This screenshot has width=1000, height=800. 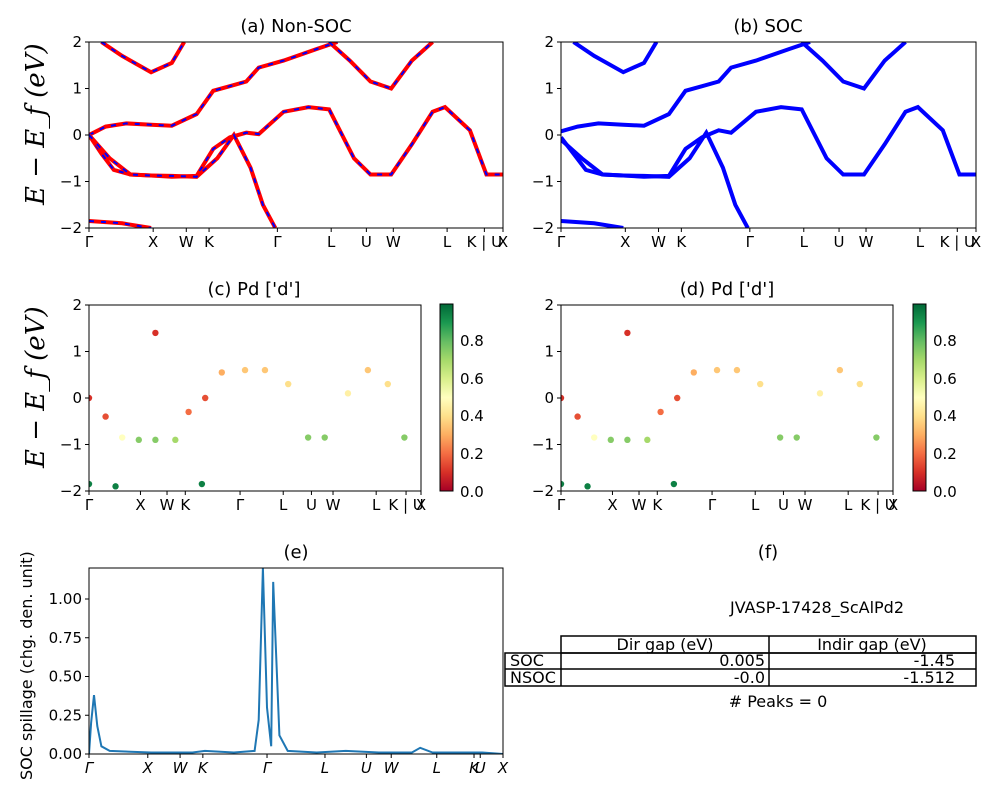 What do you see at coordinates (333, 505) in the screenshot?
I see `xtick-label-c-7: W` at bounding box center [333, 505].